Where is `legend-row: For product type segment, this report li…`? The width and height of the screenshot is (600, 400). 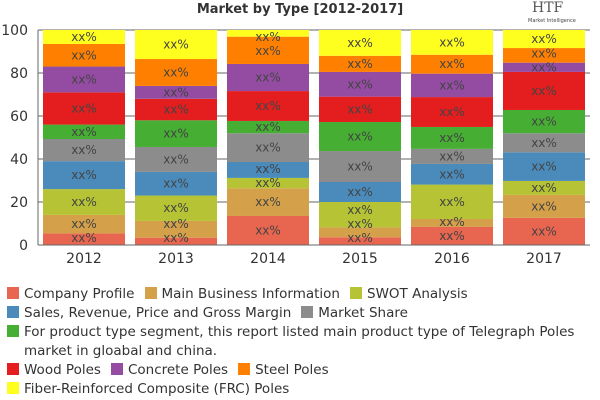 legend-row: For product type segment, this report li… is located at coordinates (302, 342).